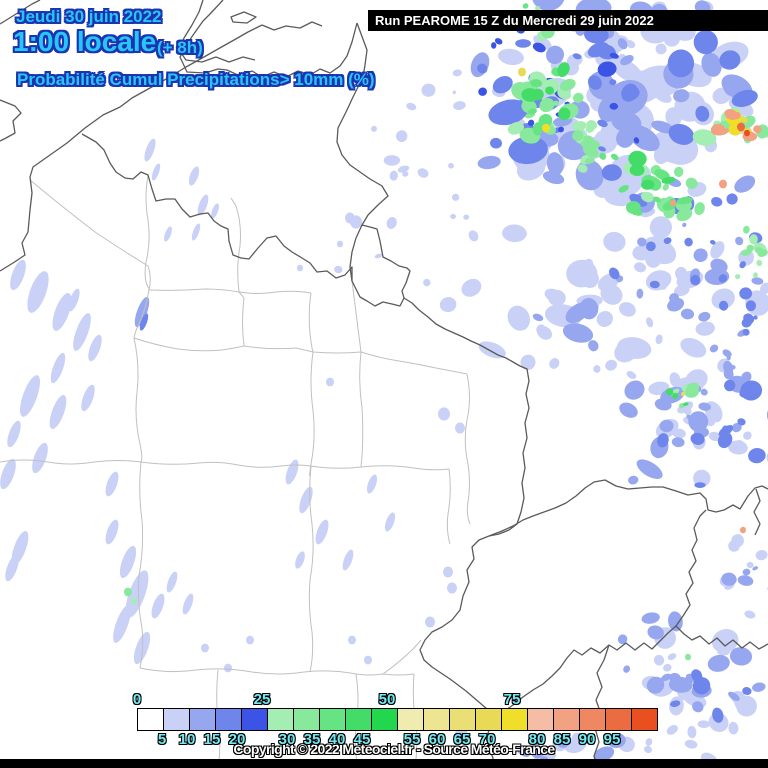 This screenshot has height=768, width=768. I want to click on forecast-offset-label: (+ 8h), so click(180, 47).